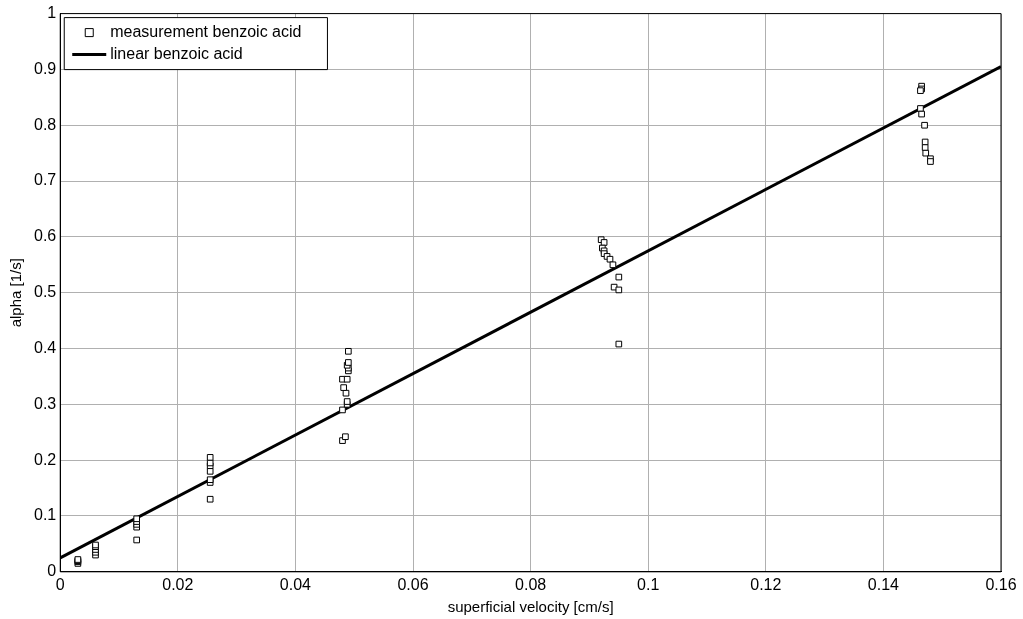  What do you see at coordinates (295, 584) in the screenshot?
I see `x-tick-label: 0.04` at bounding box center [295, 584].